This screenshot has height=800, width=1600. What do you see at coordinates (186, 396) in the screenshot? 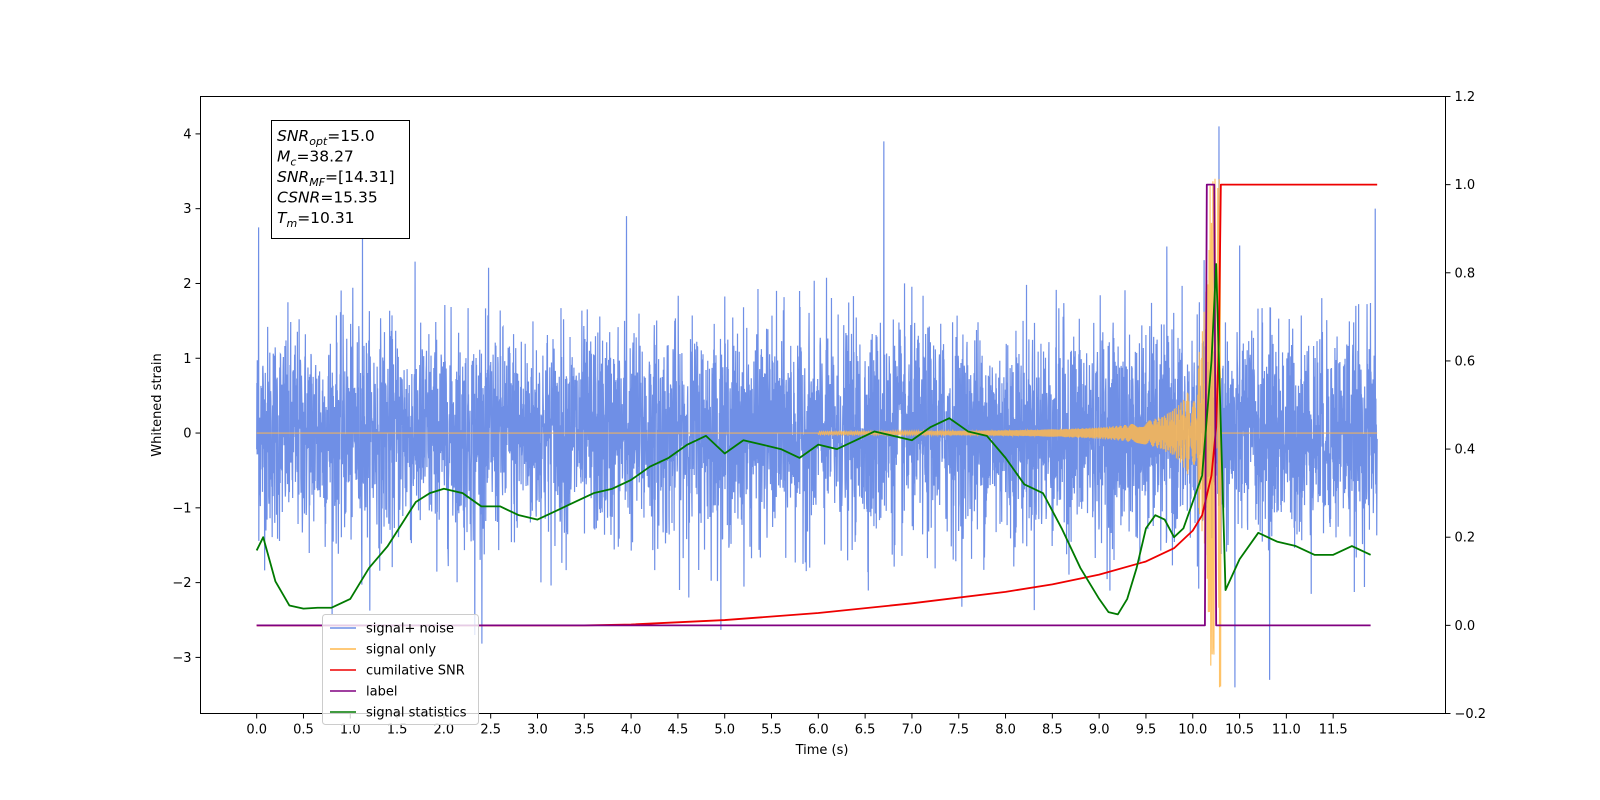
I see `y-axis-left: −3 −2 −1 0 1 2 3 4` at bounding box center [186, 396].